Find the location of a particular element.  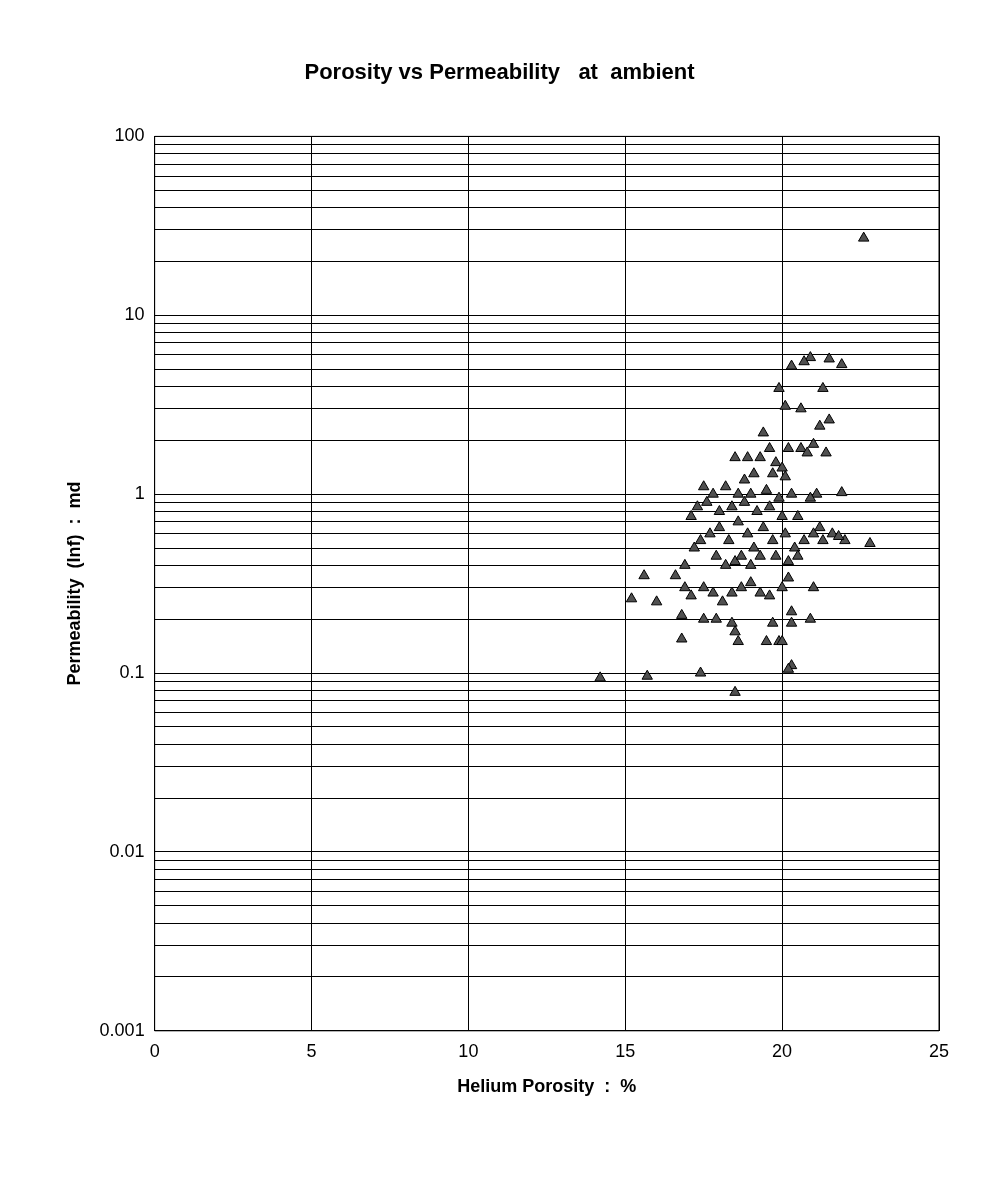

y-tick-label: 1 is located at coordinates (139, 493).